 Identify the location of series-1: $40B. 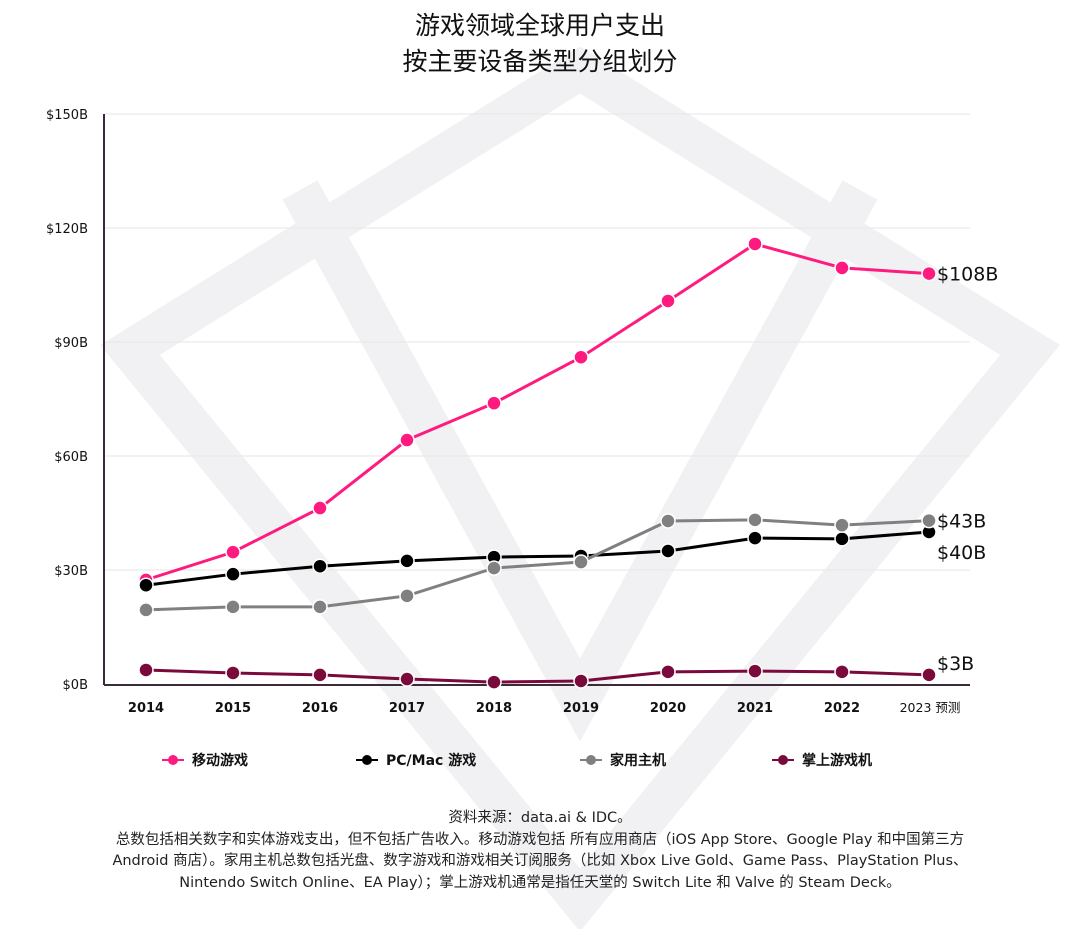
(562, 558).